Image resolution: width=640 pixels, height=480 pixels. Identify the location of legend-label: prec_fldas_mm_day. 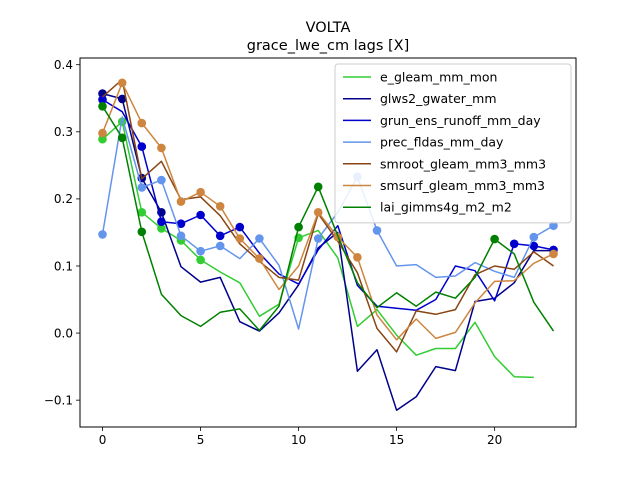
(442, 142).